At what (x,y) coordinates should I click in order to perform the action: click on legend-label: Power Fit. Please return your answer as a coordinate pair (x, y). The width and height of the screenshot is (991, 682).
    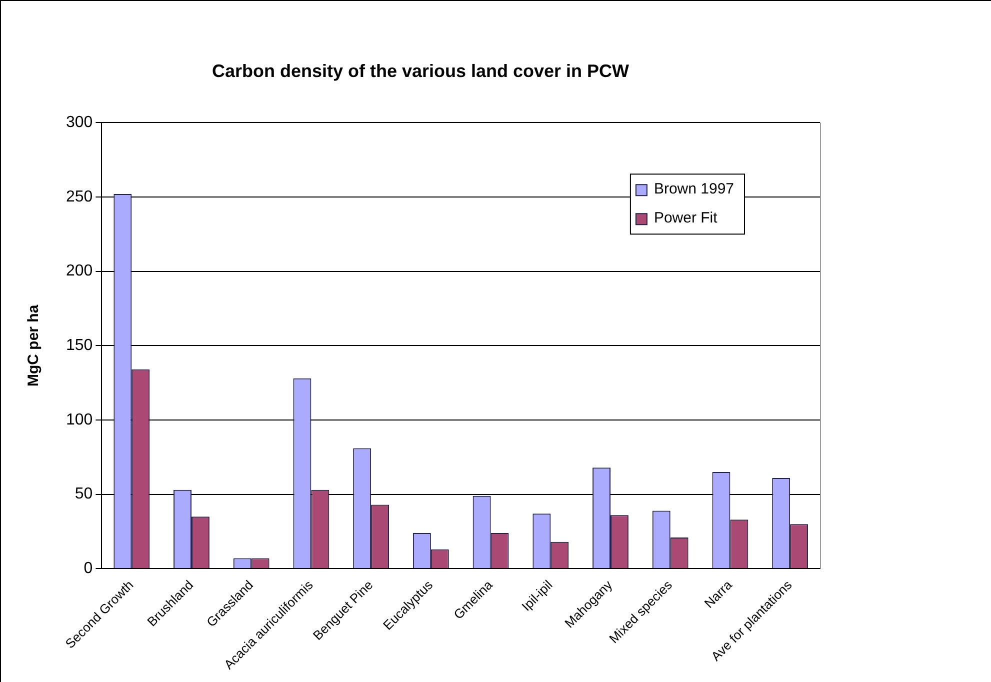
    Looking at the image, I should click on (686, 218).